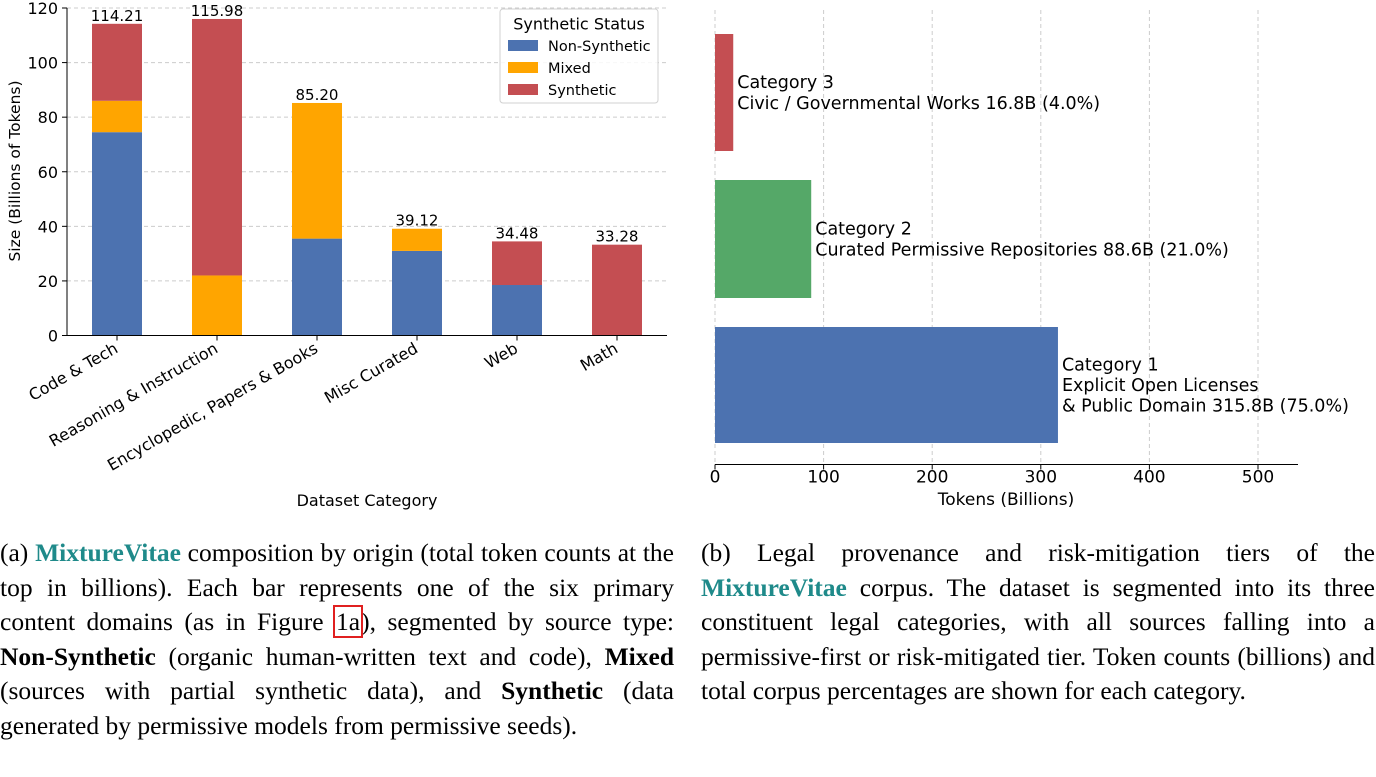 The height and width of the screenshot is (777, 1376). What do you see at coordinates (14, 552) in the screenshot?
I see `caption-a-label: (a)` at bounding box center [14, 552].